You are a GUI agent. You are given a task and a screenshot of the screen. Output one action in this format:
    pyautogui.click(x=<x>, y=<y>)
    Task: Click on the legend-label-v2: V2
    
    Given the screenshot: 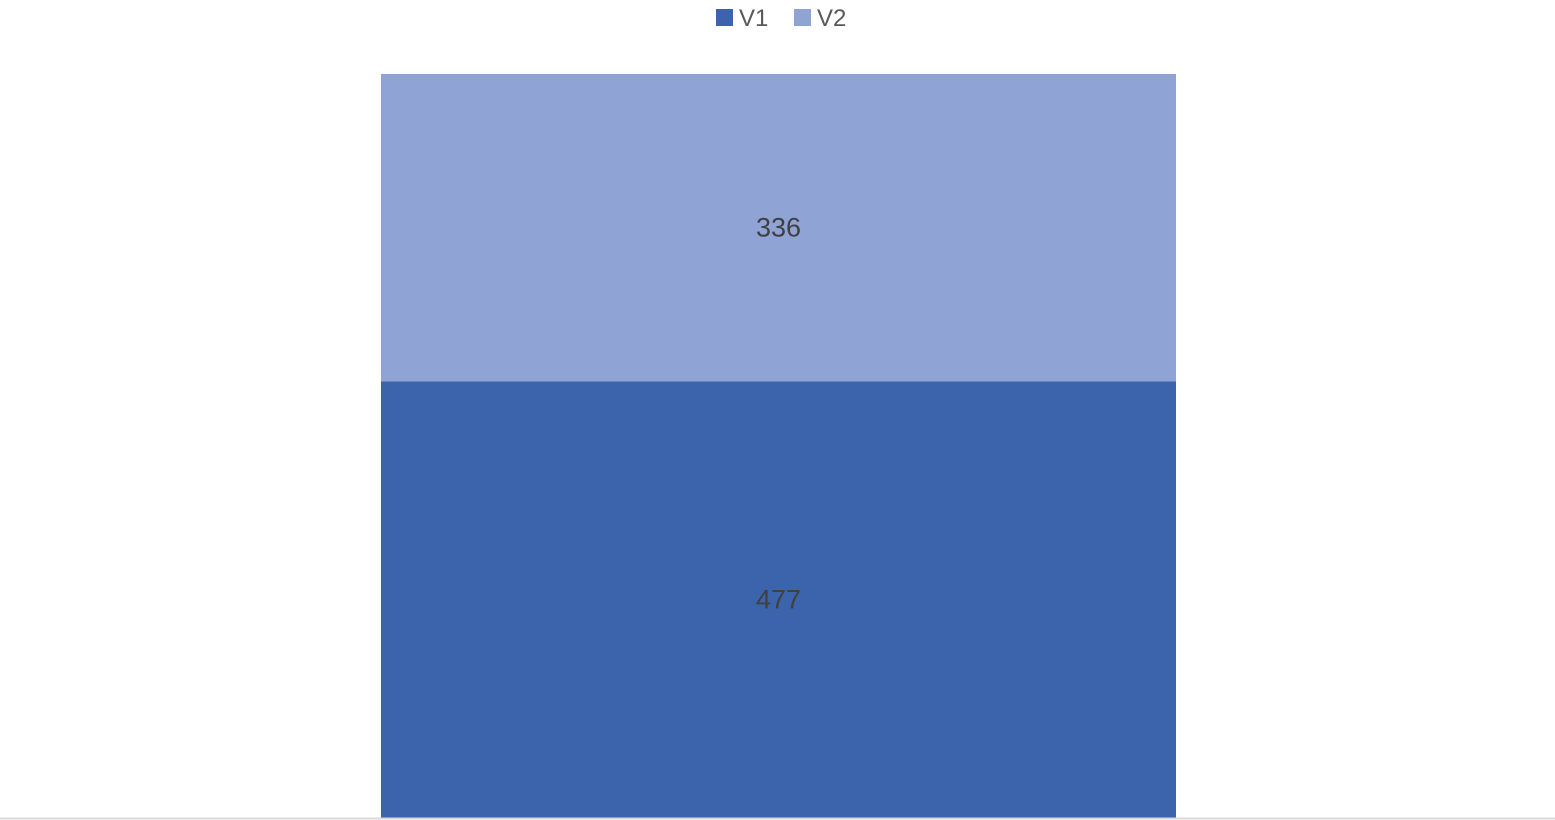 What is the action you would take?
    pyautogui.click(x=831, y=18)
    